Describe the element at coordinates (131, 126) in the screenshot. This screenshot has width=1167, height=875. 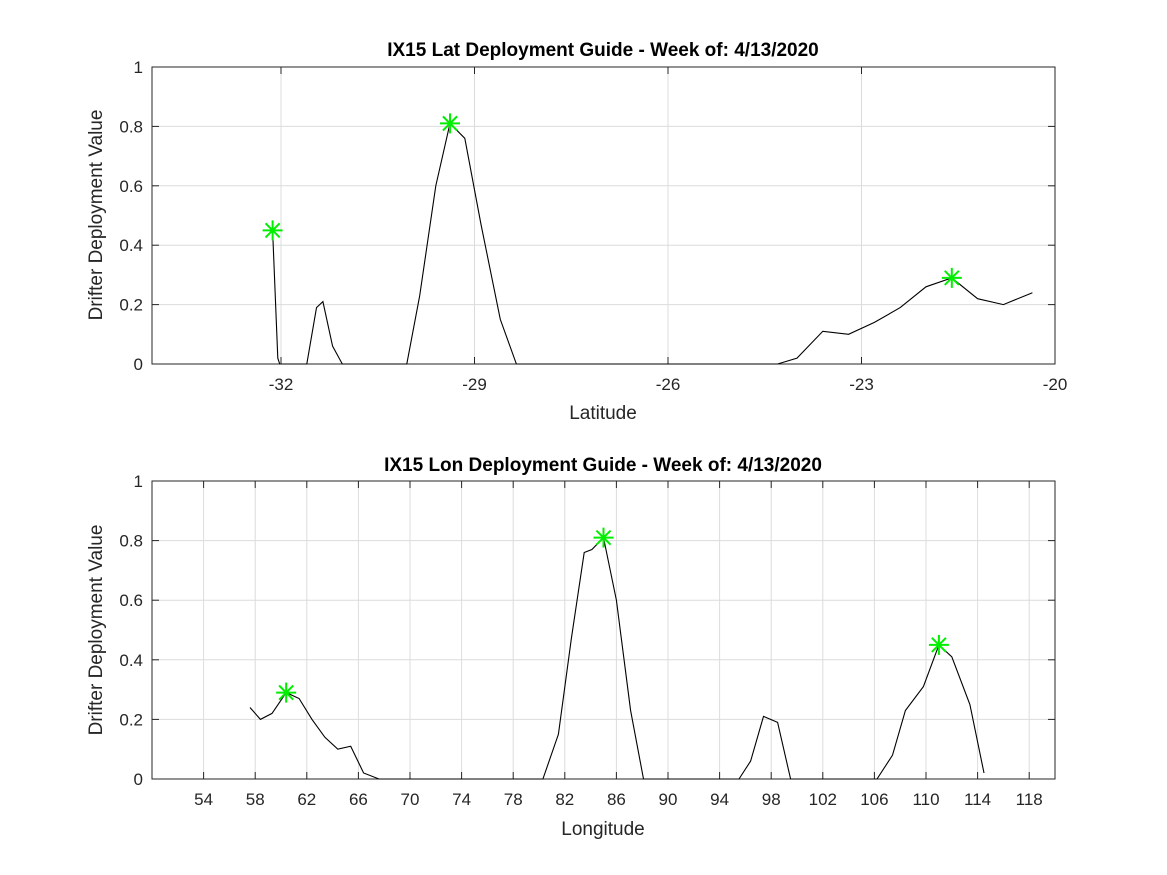
I see `lat-ytick-label: 0.8` at that location.